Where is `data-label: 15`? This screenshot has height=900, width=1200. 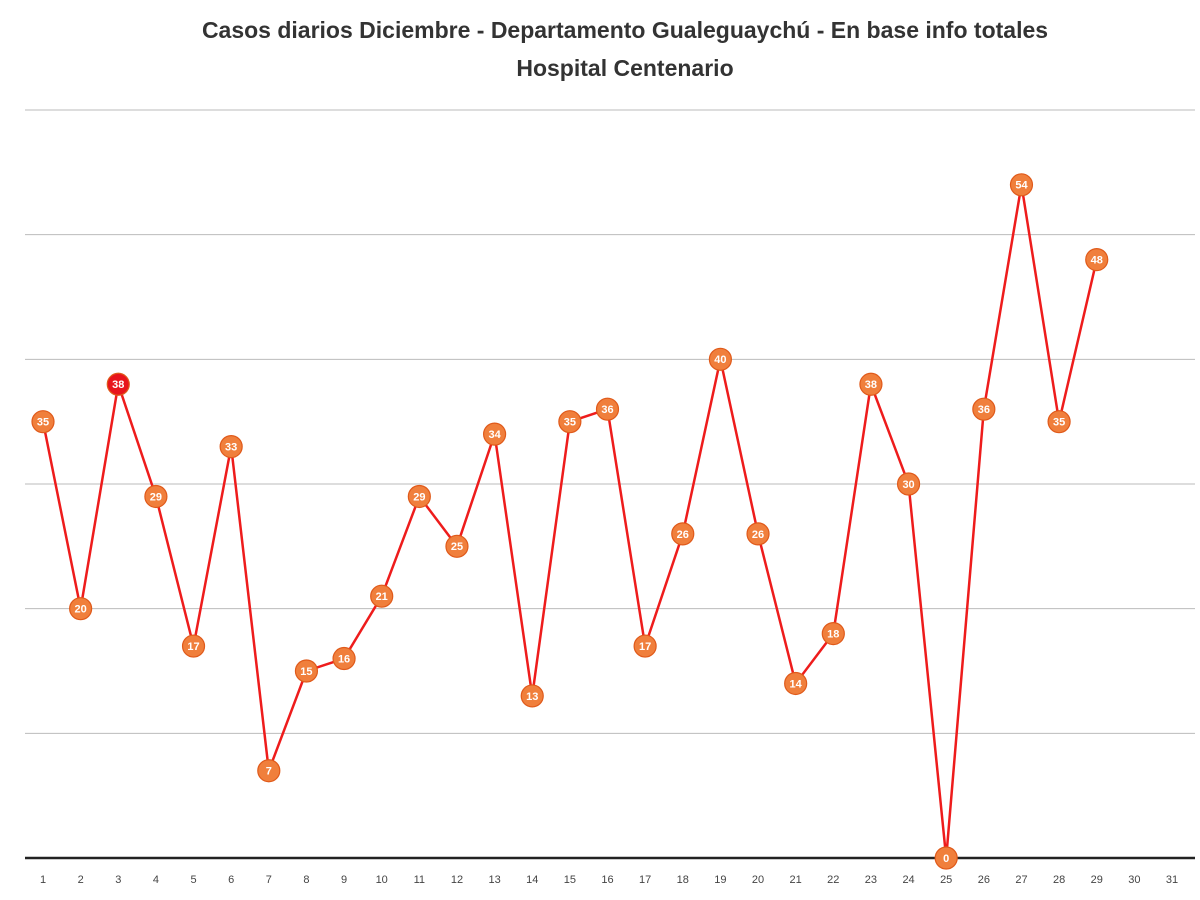
data-label: 15 is located at coordinates (306, 672).